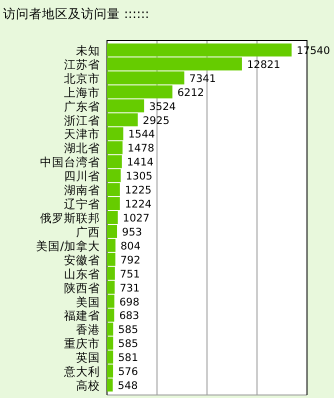  I want to click on y-tick-label: 英国, so click(88, 357).